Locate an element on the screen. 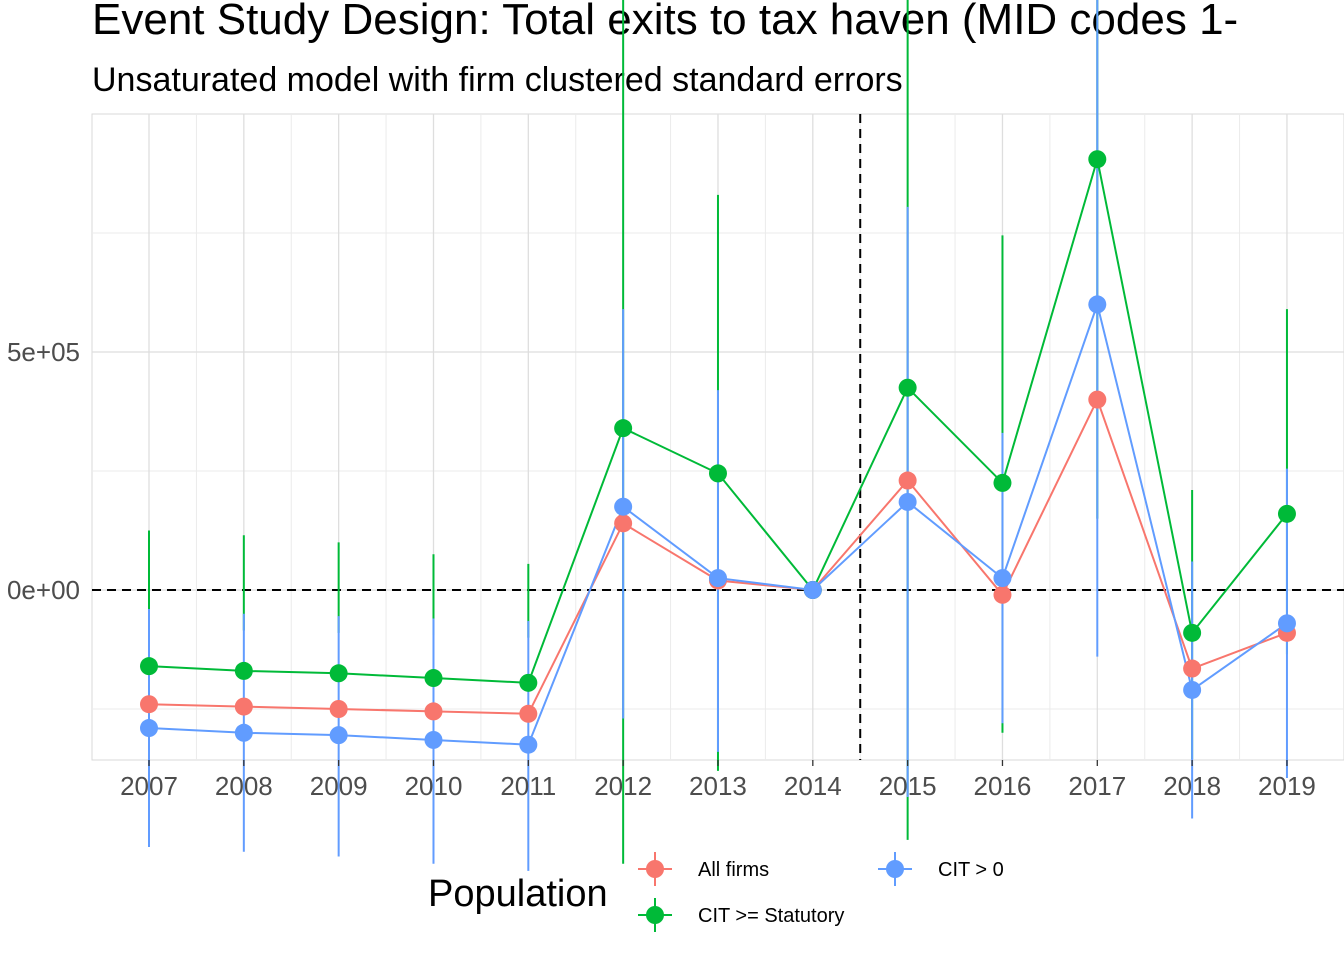 The width and height of the screenshot is (1344, 960). legend-title: Population is located at coordinates (518, 894).